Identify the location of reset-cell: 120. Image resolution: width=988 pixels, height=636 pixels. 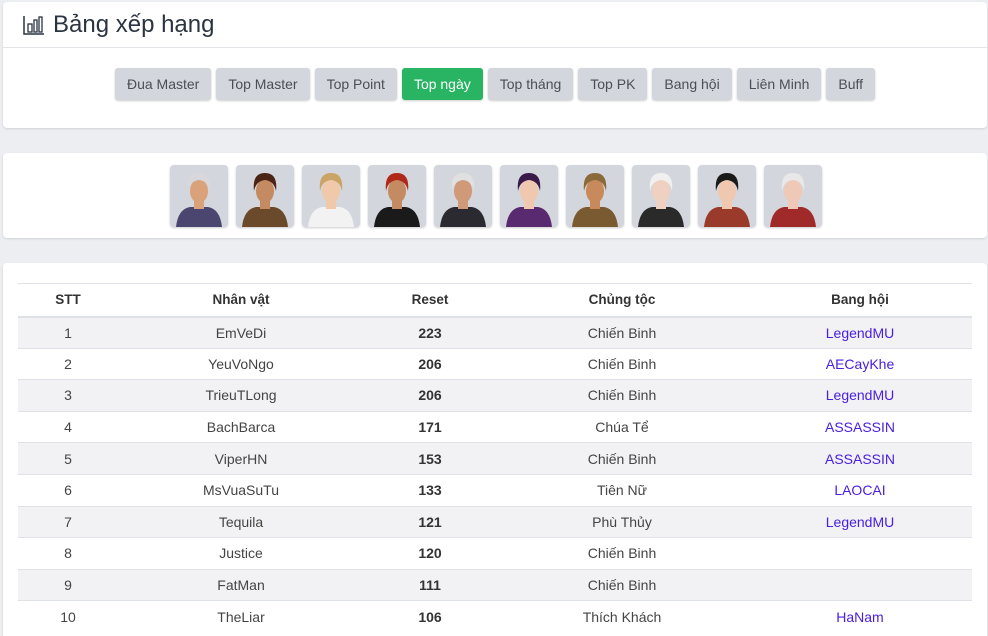
(430, 553).